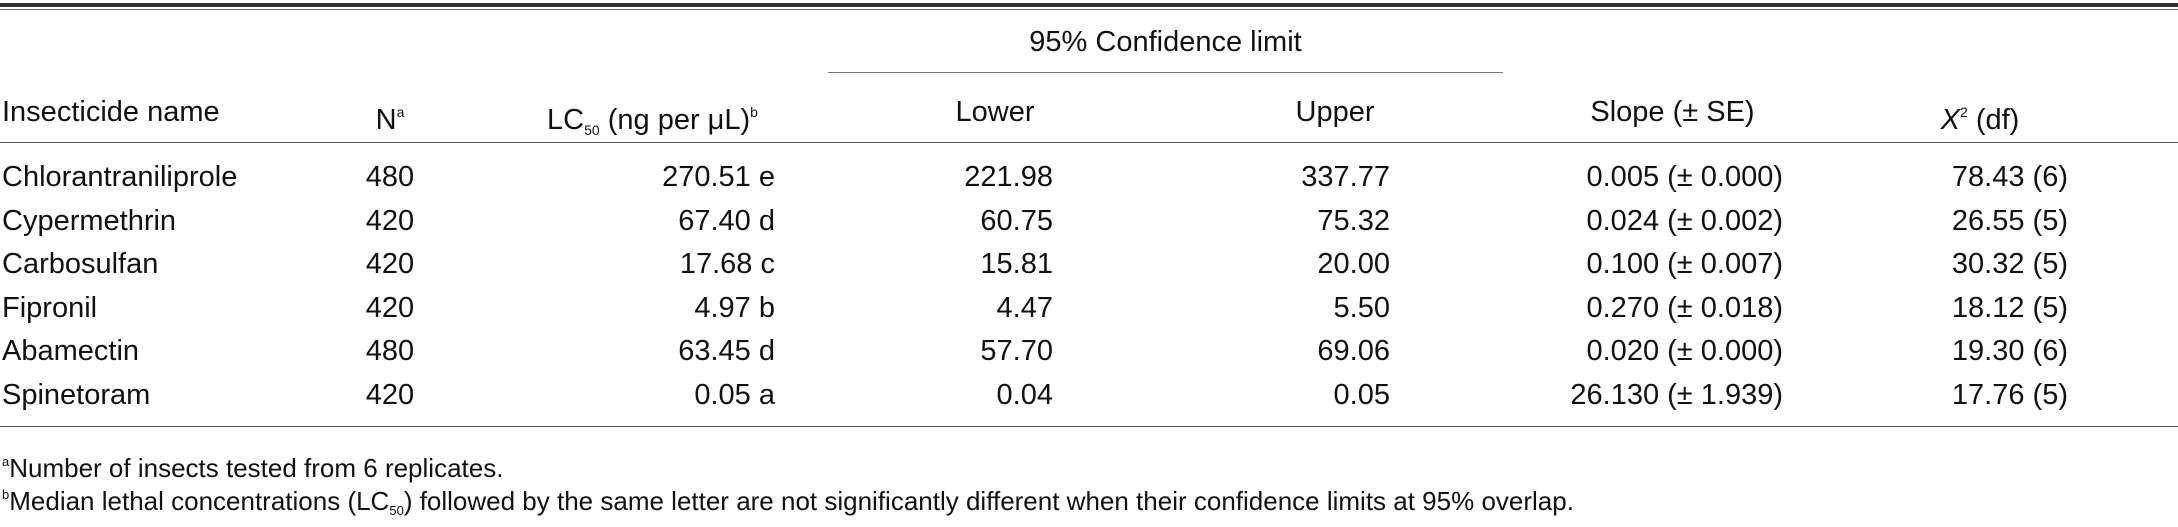 The width and height of the screenshot is (2178, 527). Describe the element at coordinates (1089, 9) in the screenshot. I see `top-rule-thin` at that location.